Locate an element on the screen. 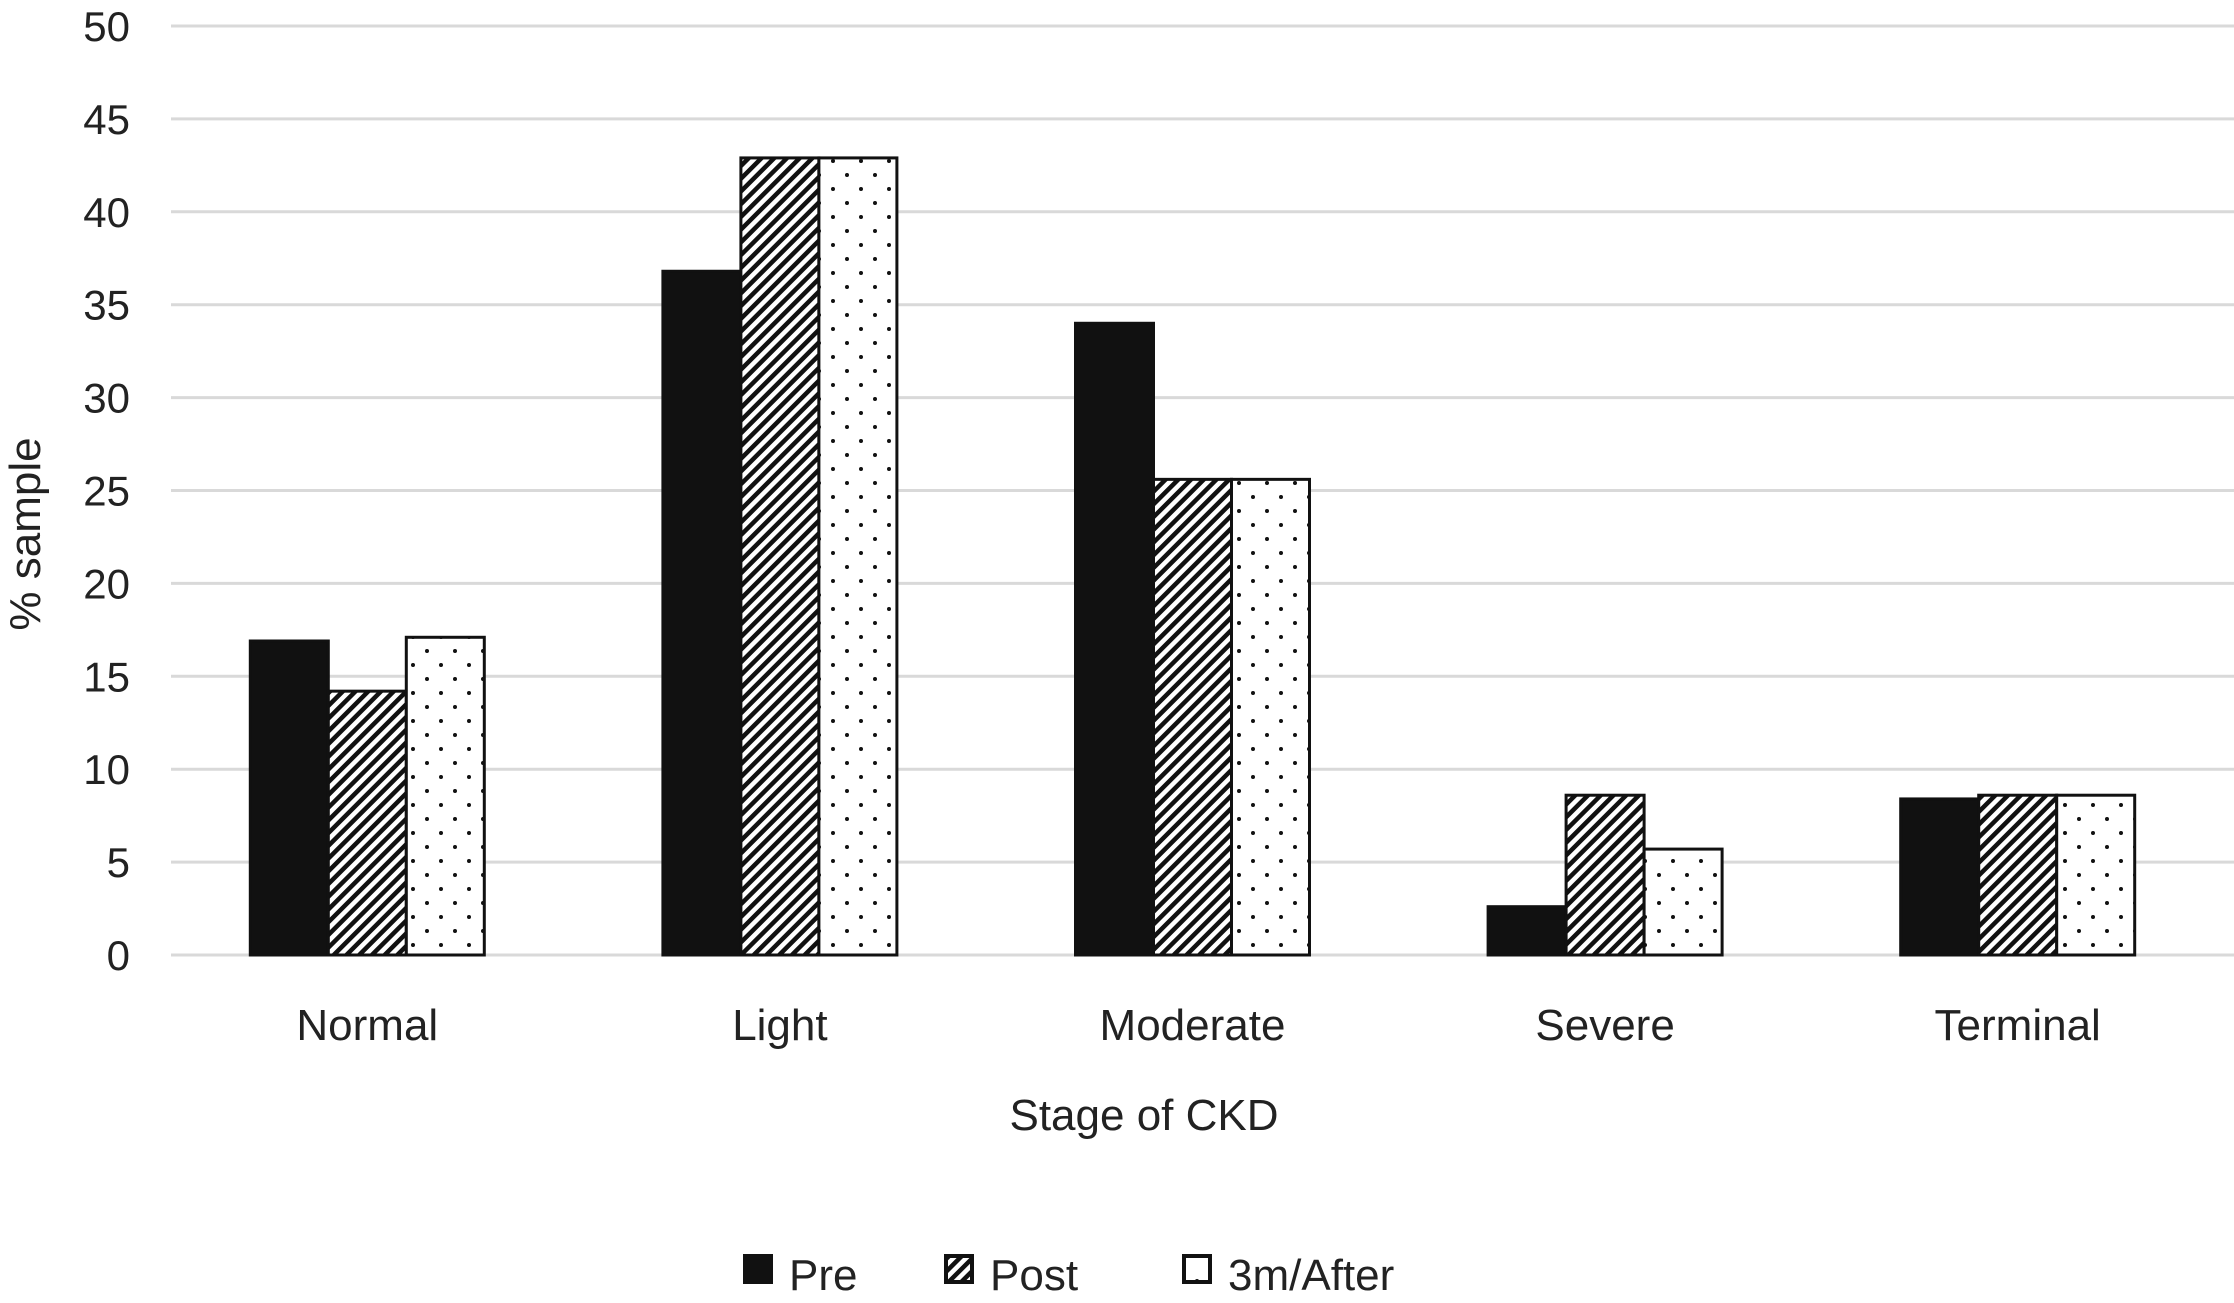  bar-post-light is located at coordinates (780, 556).